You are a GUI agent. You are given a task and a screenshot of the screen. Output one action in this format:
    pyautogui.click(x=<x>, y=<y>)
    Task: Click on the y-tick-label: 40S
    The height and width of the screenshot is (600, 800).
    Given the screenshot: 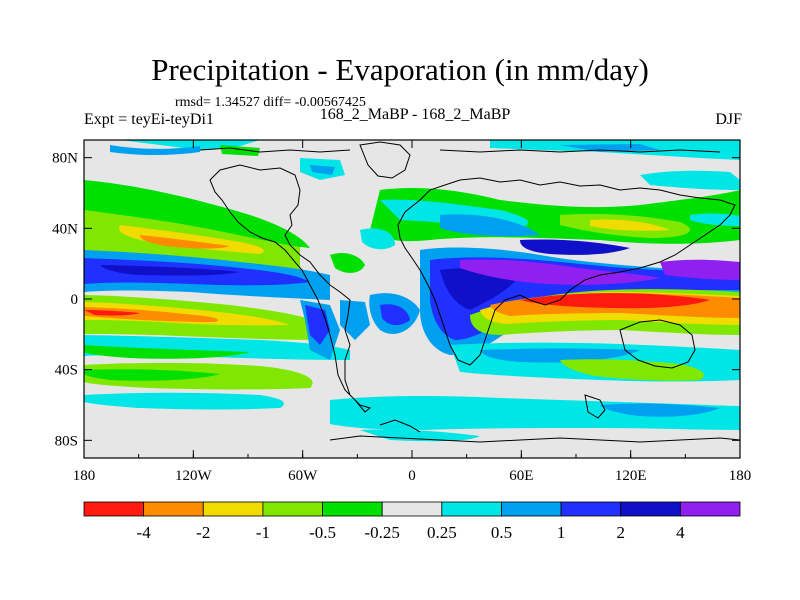 What is the action you would take?
    pyautogui.click(x=66, y=371)
    